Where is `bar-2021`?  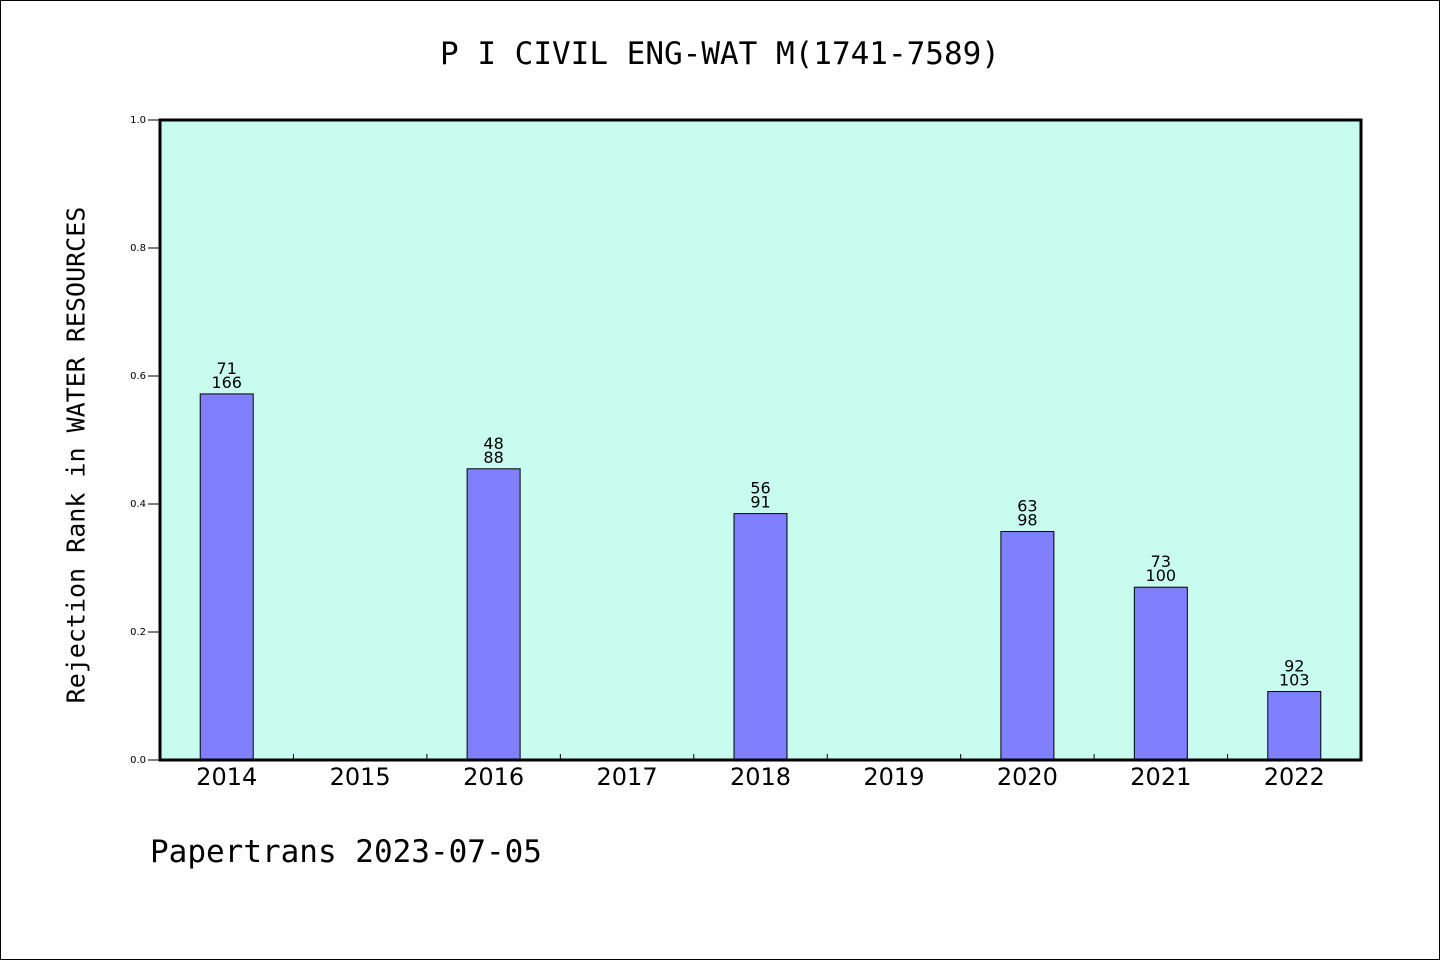 bar-2021 is located at coordinates (1160, 673).